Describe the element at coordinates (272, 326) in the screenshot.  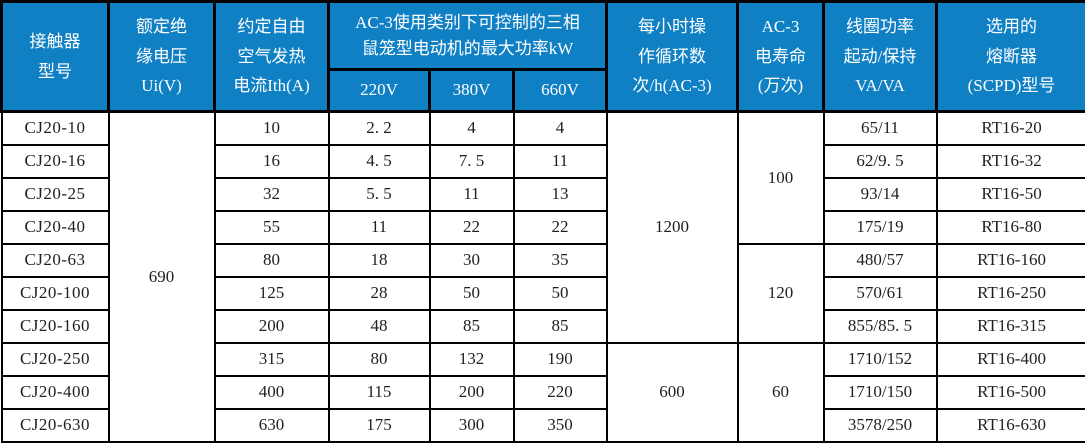
I see `cell-ith: 200` at that location.